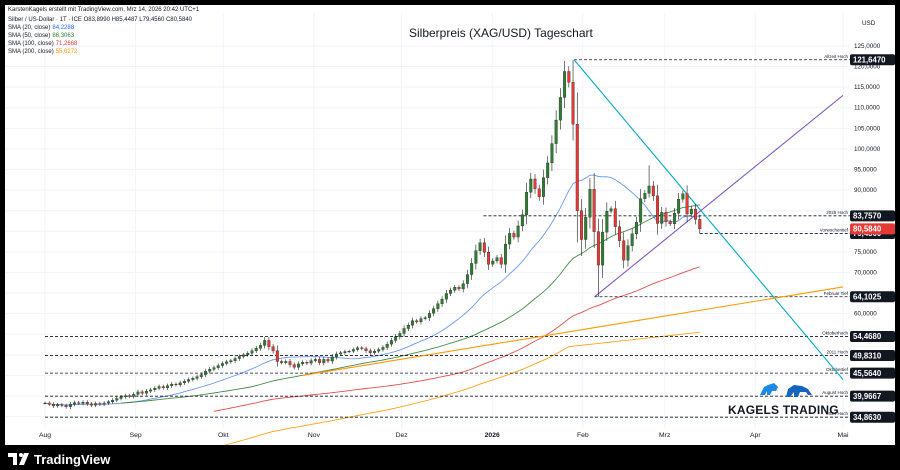 This screenshot has height=470, width=900. Describe the element at coordinates (835, 392) in the screenshot. I see `level-note: August Hoch` at that location.